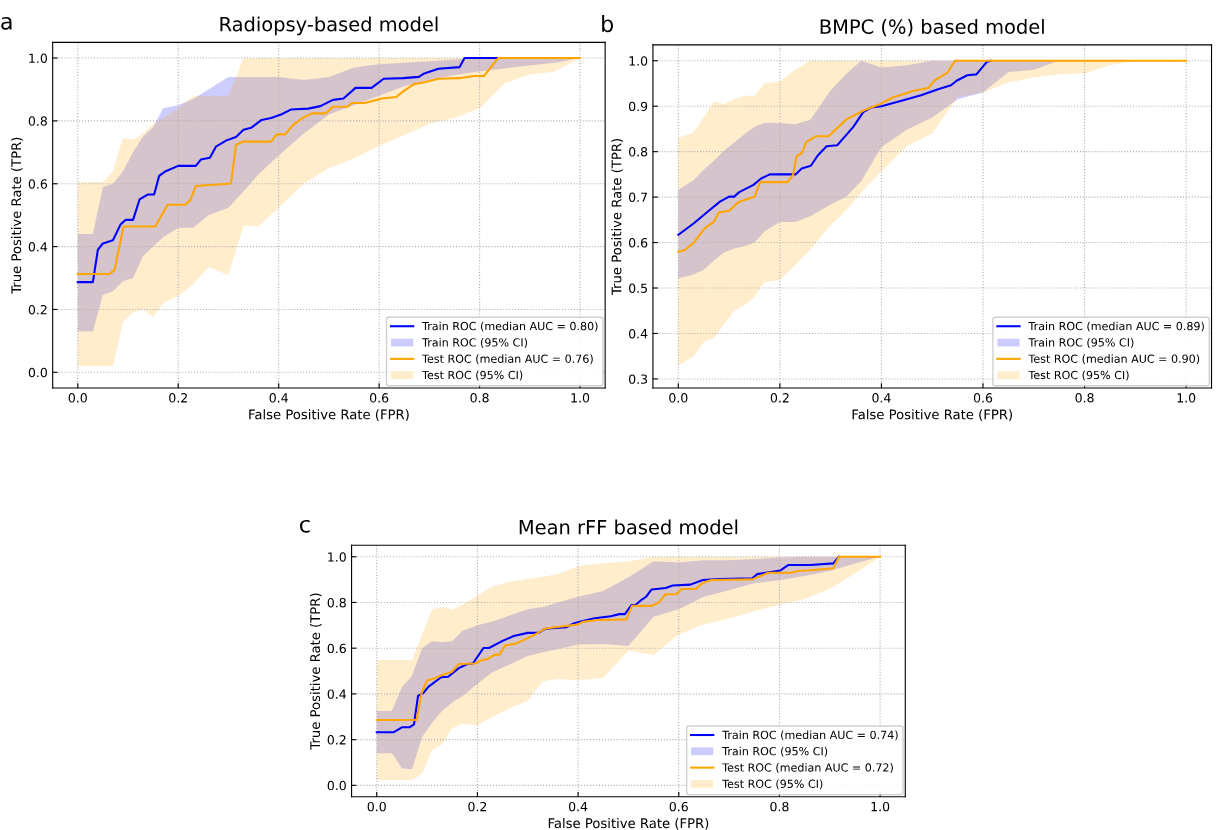 The image size is (1225, 830). What do you see at coordinates (628, 527) in the screenshot?
I see `chart-title: Mean rFF based model` at bounding box center [628, 527].